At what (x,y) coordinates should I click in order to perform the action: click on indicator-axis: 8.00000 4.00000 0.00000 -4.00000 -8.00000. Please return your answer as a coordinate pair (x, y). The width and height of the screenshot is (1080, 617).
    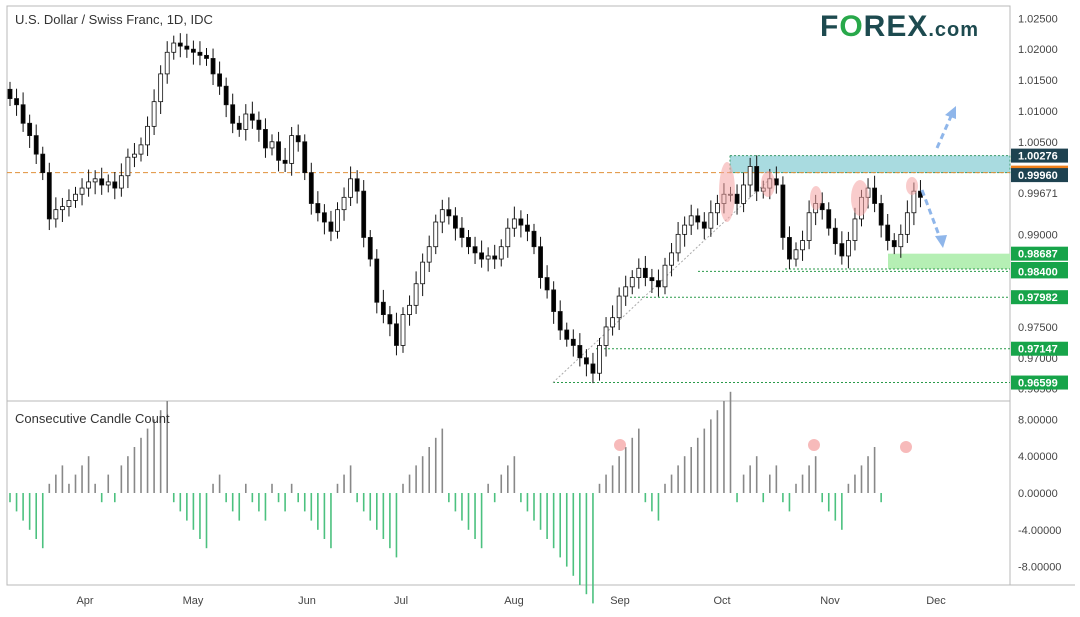
    Looking at the image, I should click on (1039, 493).